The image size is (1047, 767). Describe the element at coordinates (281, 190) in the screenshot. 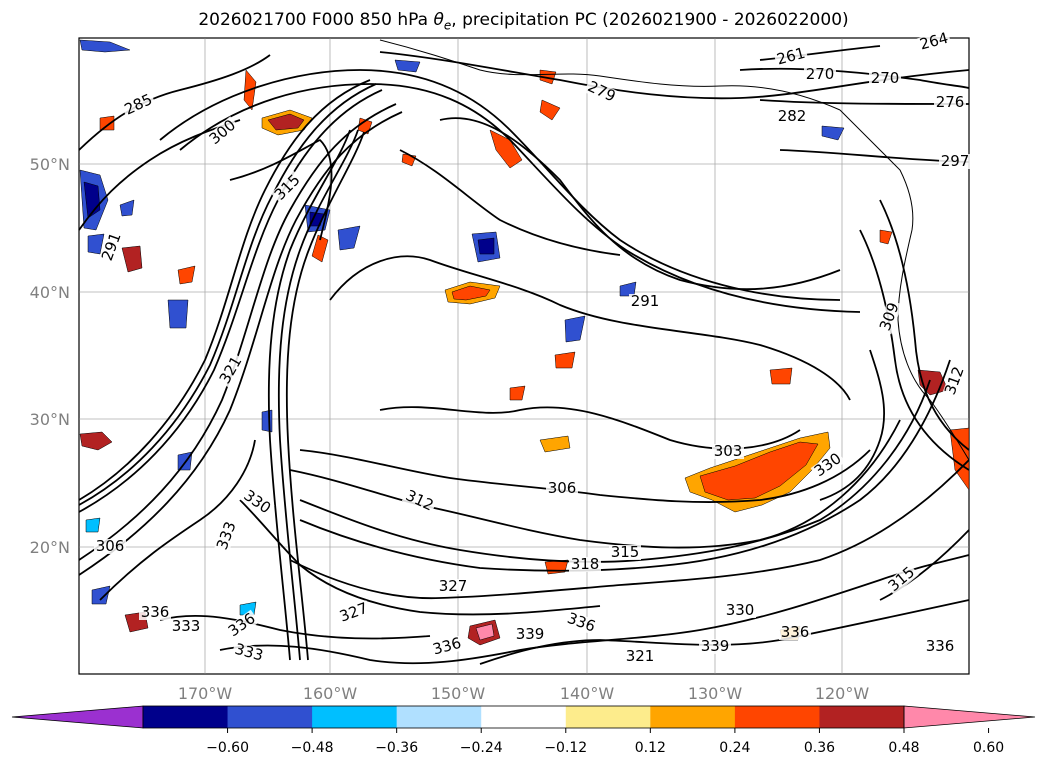

I see `contour-interior-b` at that location.